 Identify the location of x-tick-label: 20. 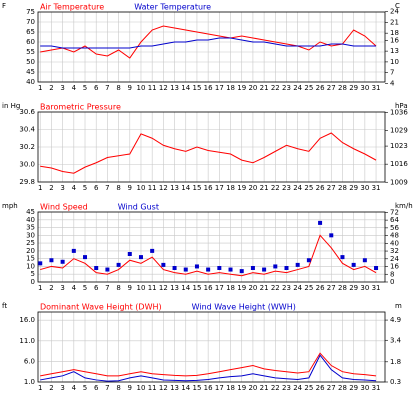
(252, 188).